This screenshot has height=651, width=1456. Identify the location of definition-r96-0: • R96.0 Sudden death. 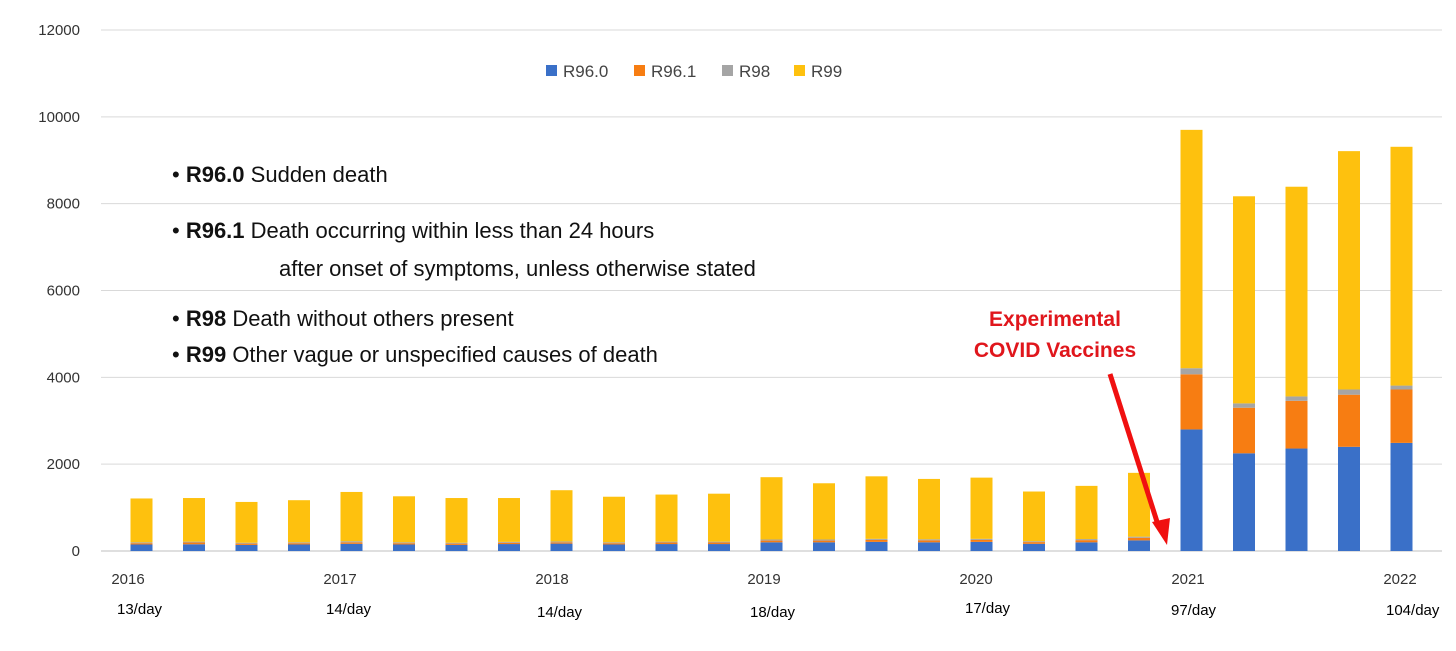
(280, 175).